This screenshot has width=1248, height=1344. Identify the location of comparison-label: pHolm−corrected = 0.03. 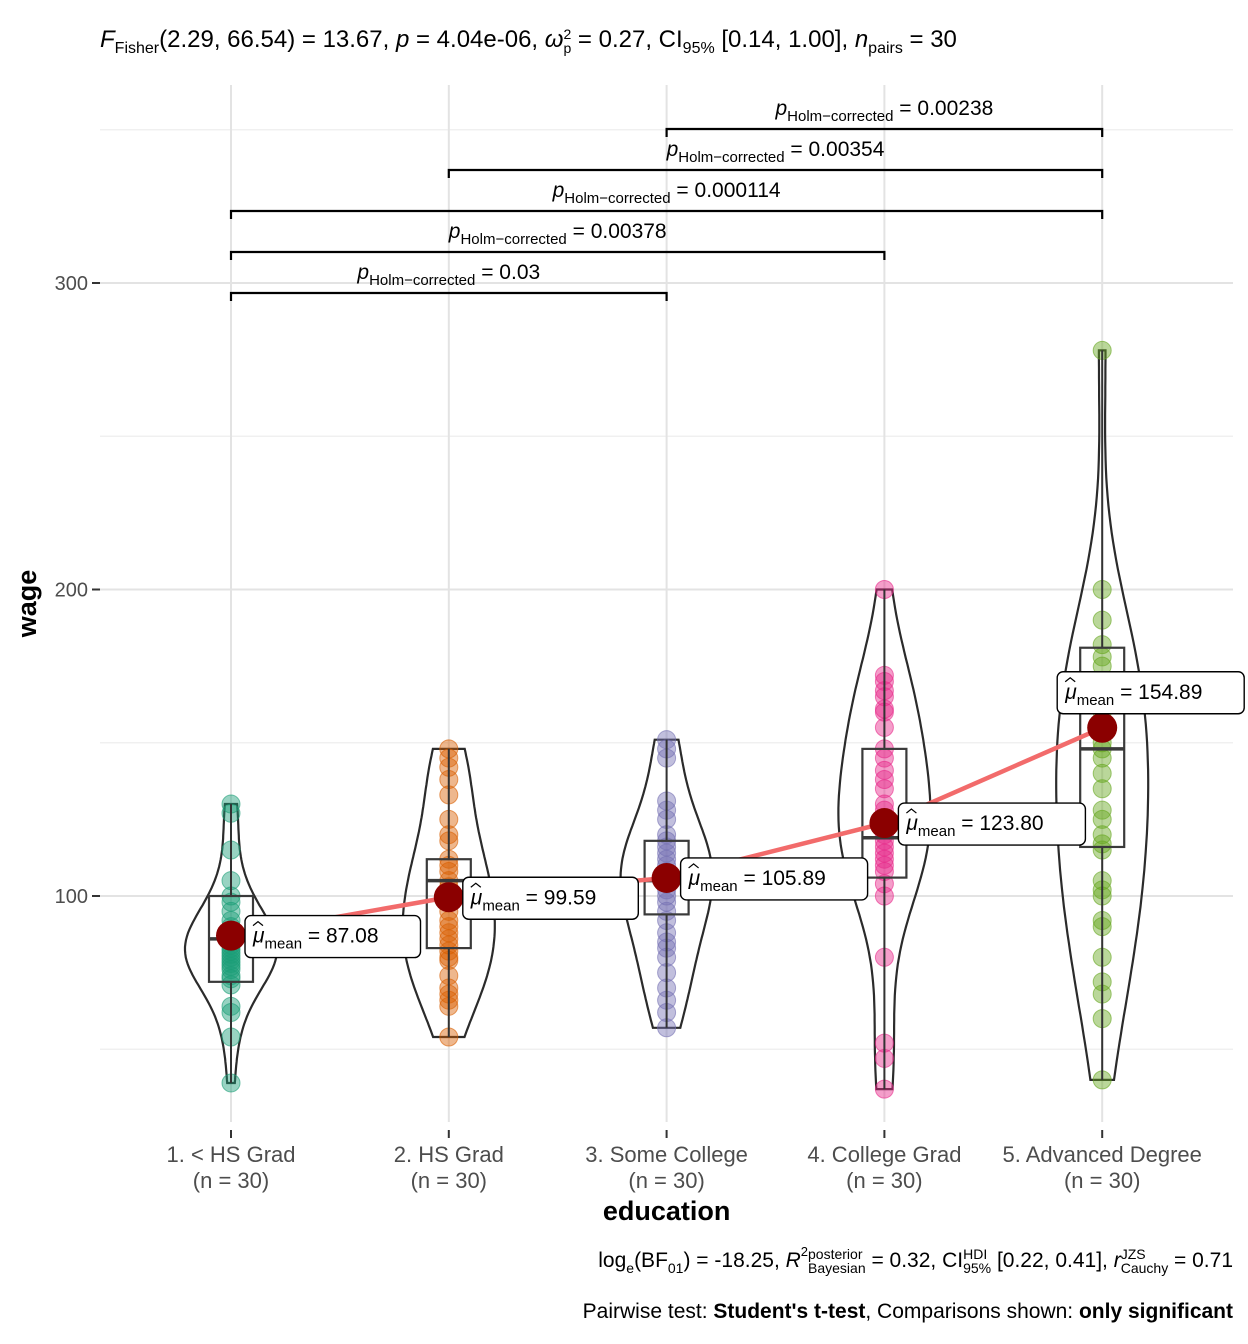
(448, 275).